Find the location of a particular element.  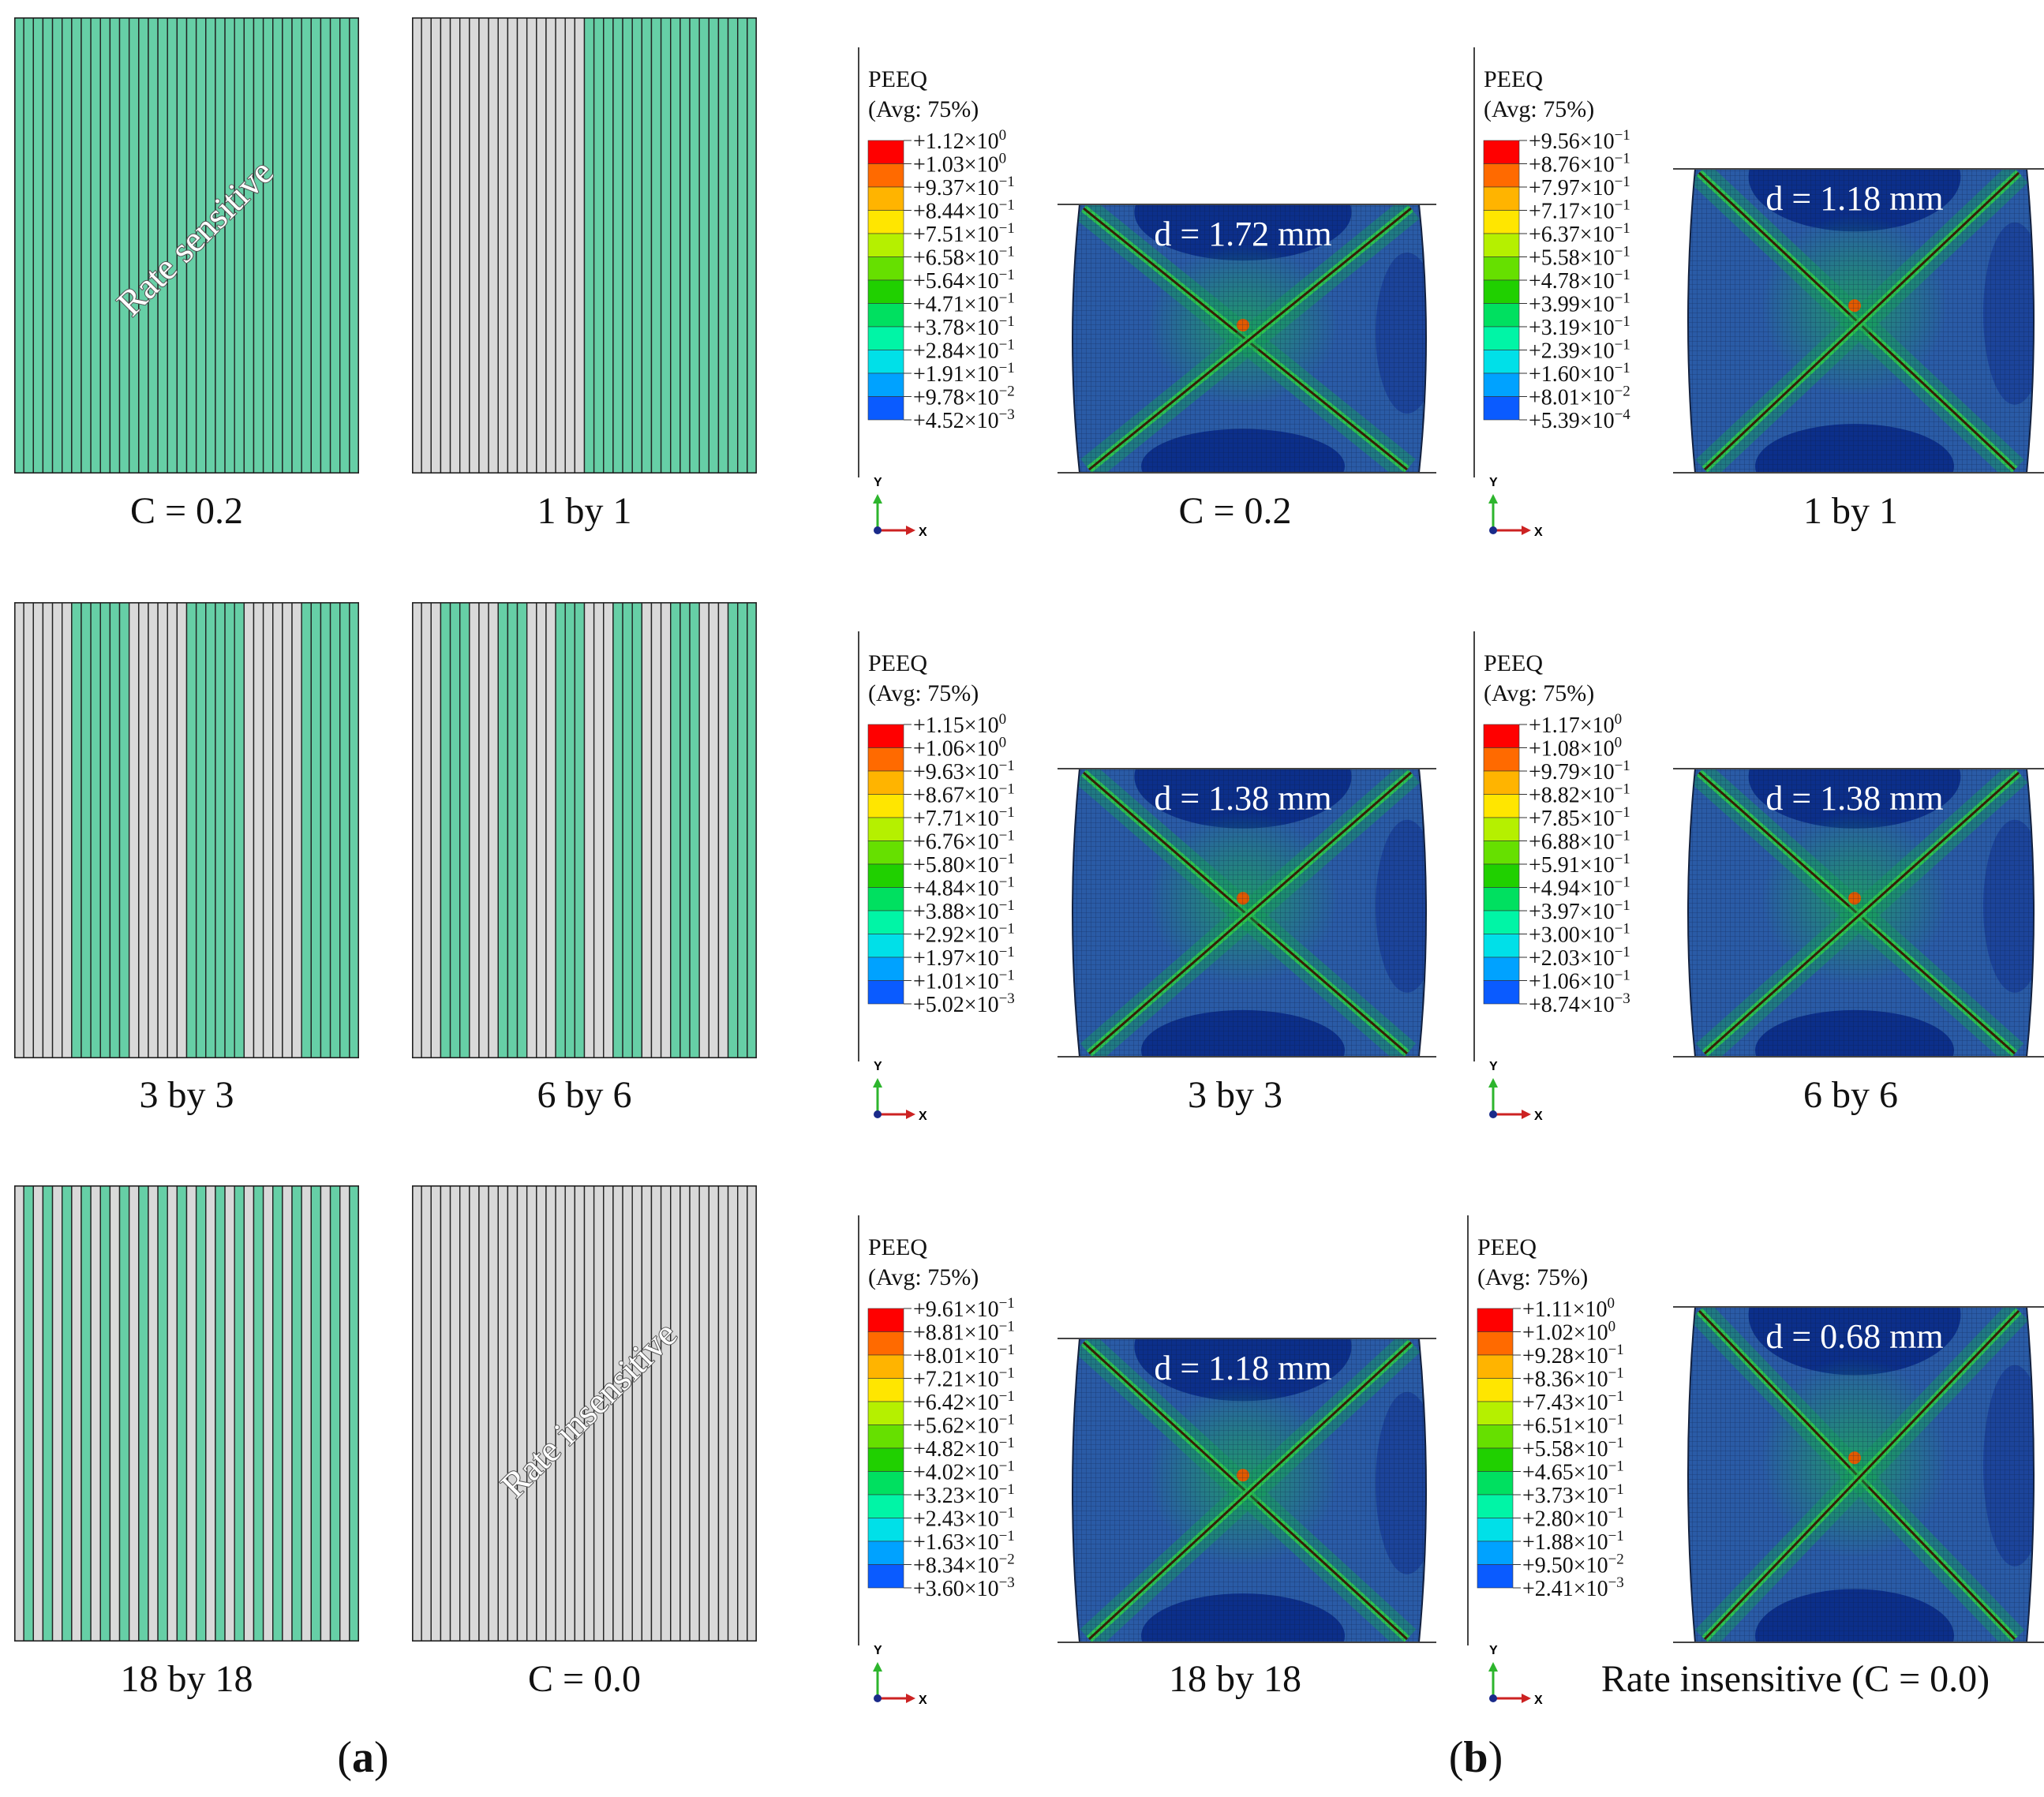

legend-value: +5.58×10−1 is located at coordinates (1573, 1449).